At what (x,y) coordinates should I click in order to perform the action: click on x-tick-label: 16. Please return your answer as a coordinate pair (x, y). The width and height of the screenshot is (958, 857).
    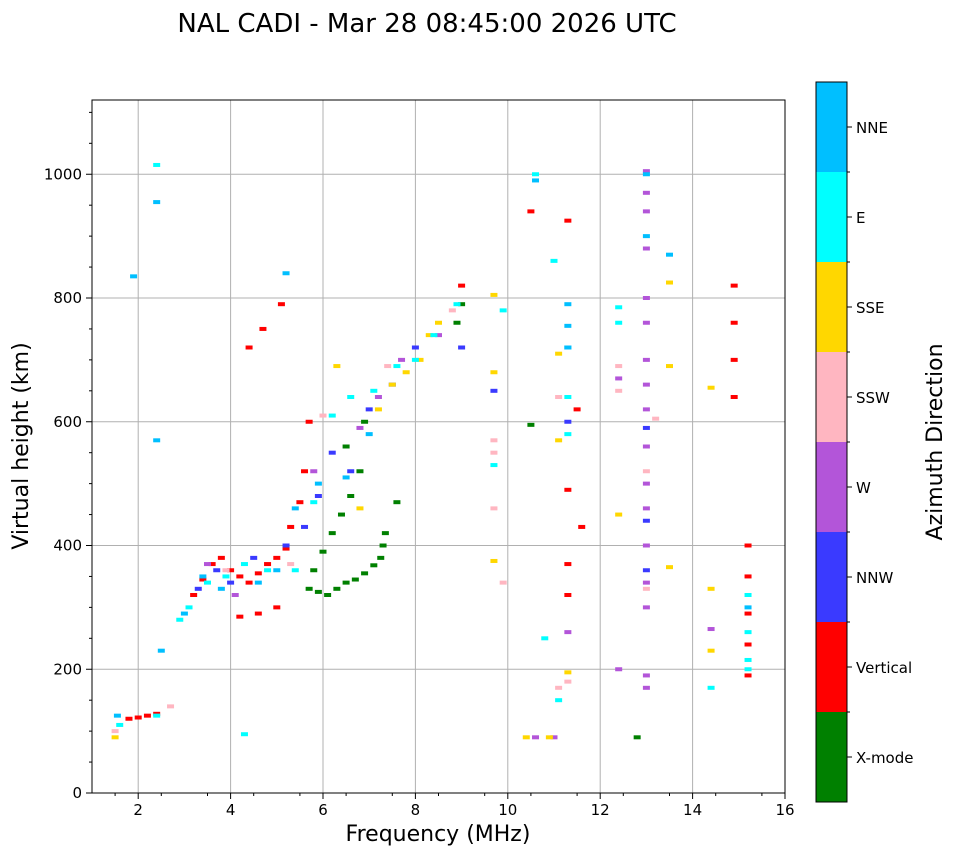
    Looking at the image, I should click on (784, 810).